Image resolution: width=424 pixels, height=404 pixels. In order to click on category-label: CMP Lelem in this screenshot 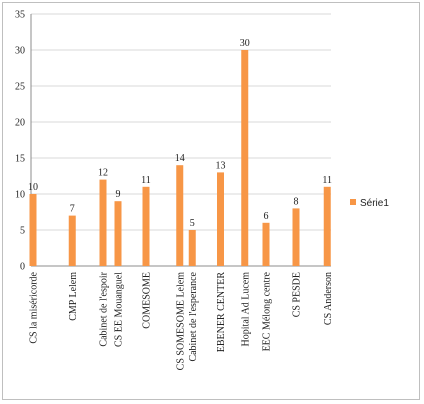, I will do `click(73, 296)`.